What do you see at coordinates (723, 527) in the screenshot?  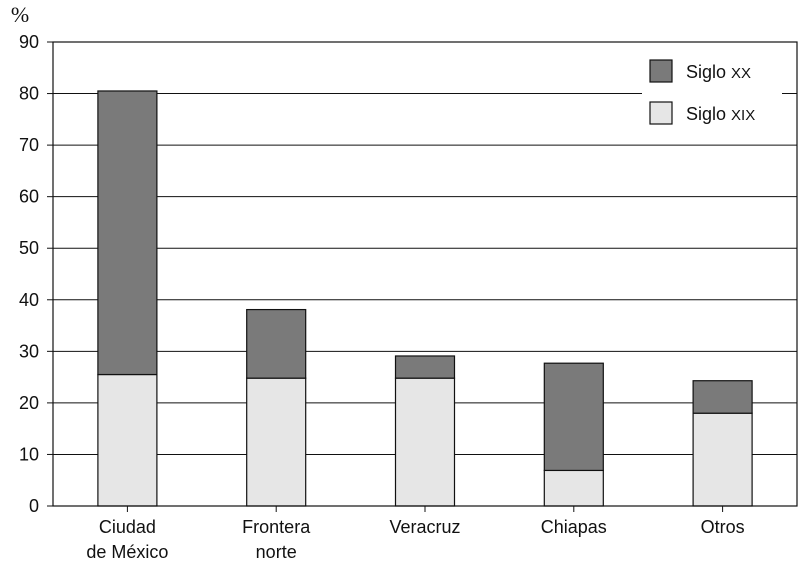 I see `category-label: Otros` at bounding box center [723, 527].